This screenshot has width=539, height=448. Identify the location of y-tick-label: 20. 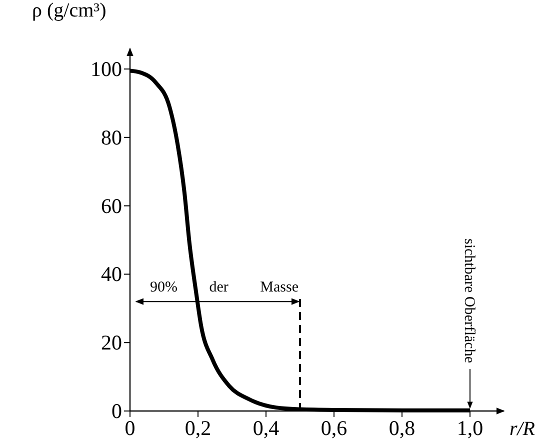
(111, 342).